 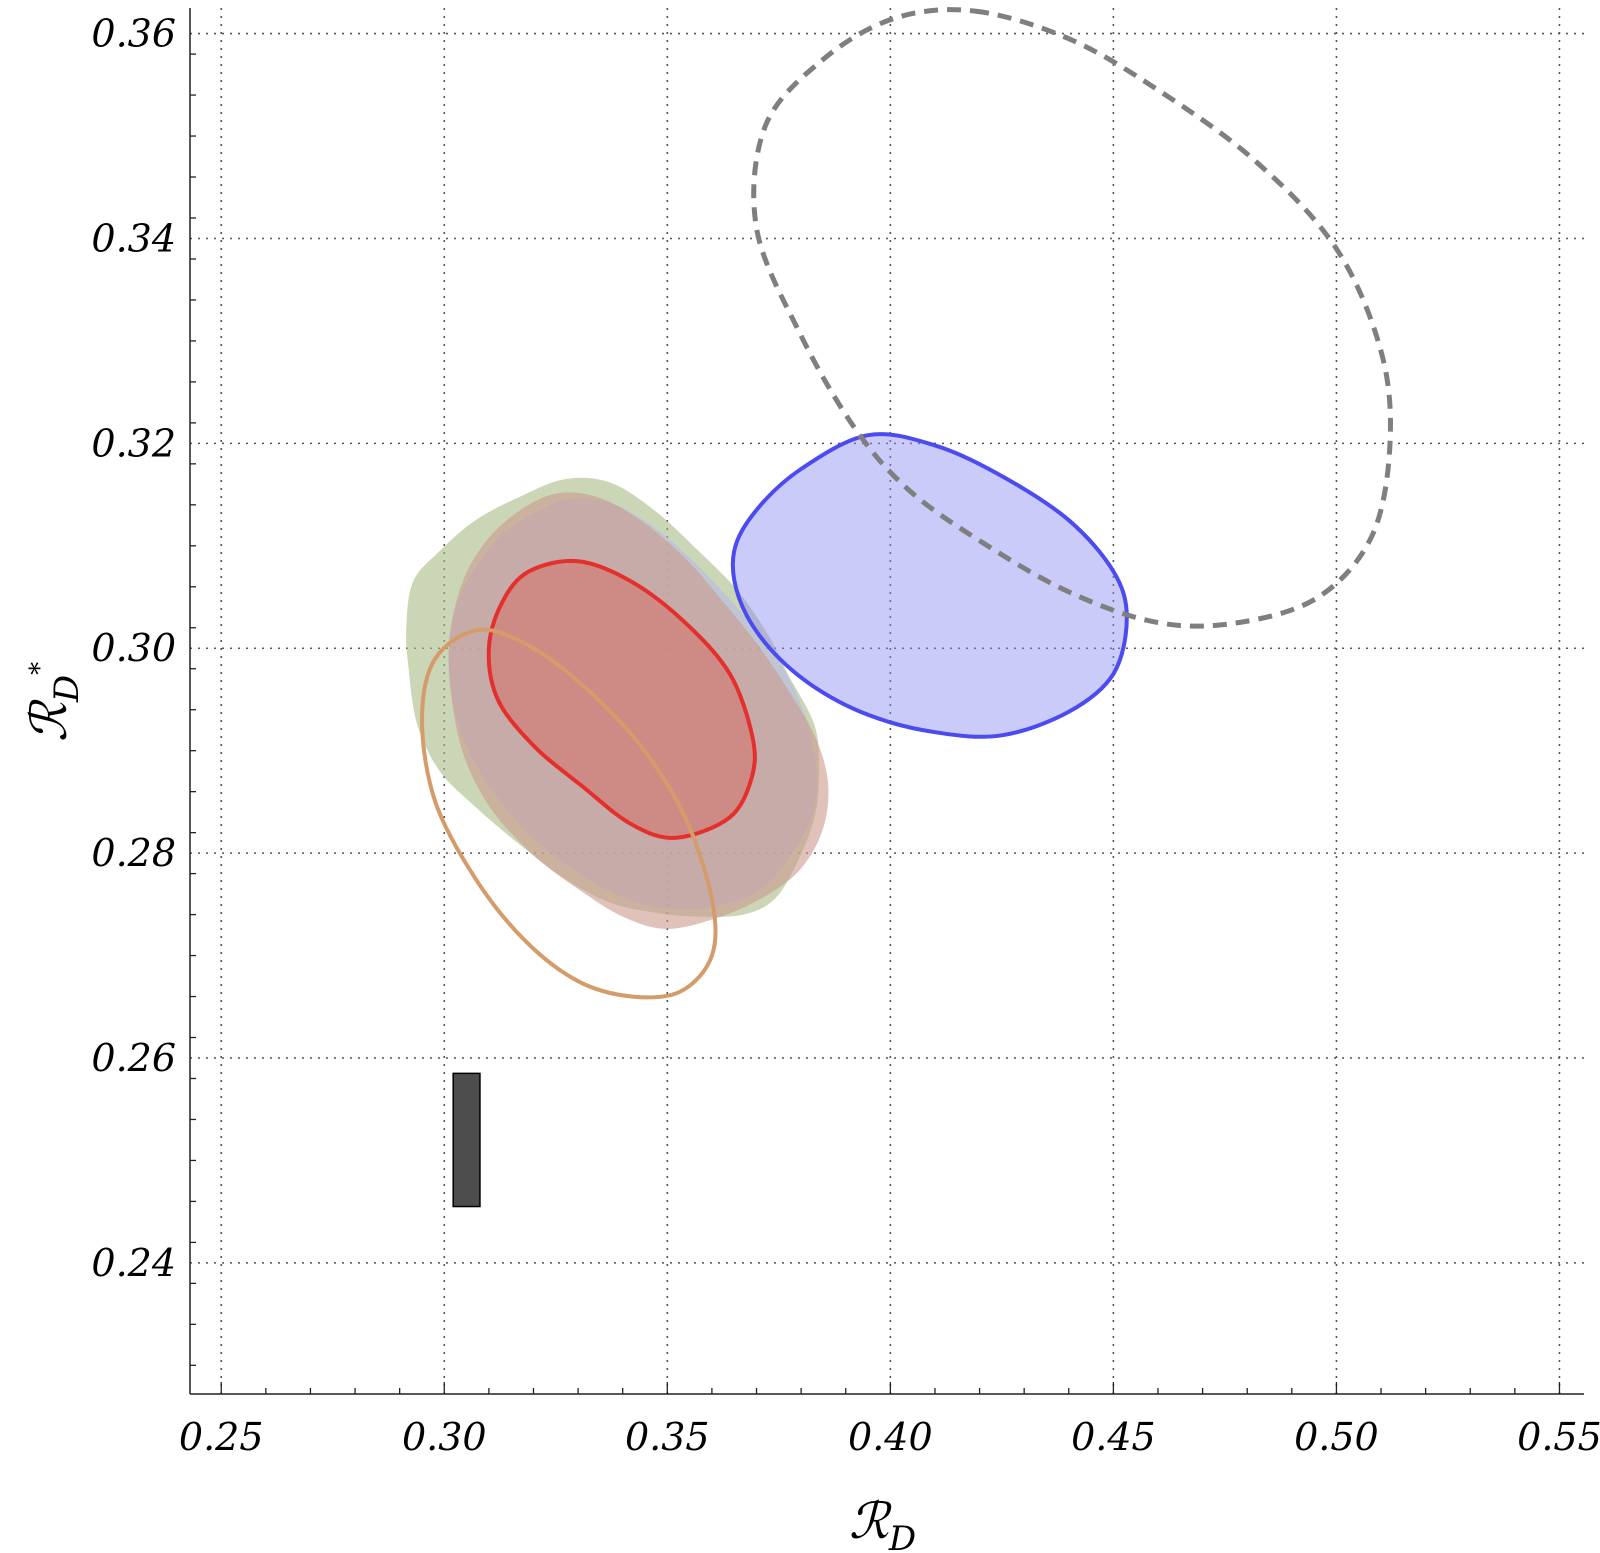 What do you see at coordinates (1113, 1437) in the screenshot?
I see `x-tick-label: 0.45` at bounding box center [1113, 1437].